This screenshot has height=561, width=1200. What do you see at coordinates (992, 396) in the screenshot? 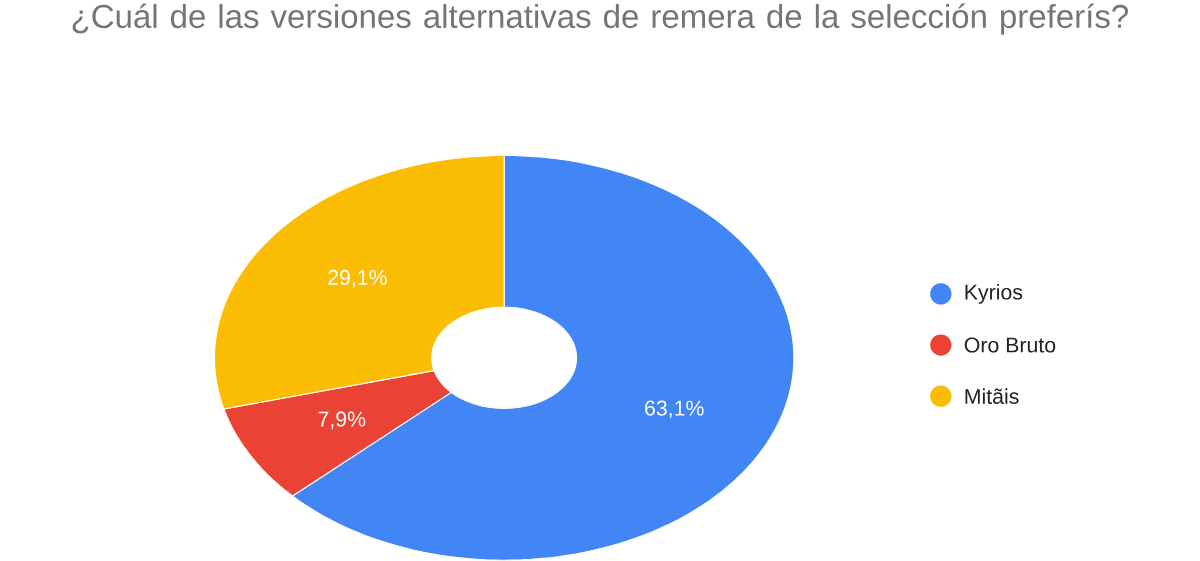
I see `legend-label: Mitãis` at bounding box center [992, 396].